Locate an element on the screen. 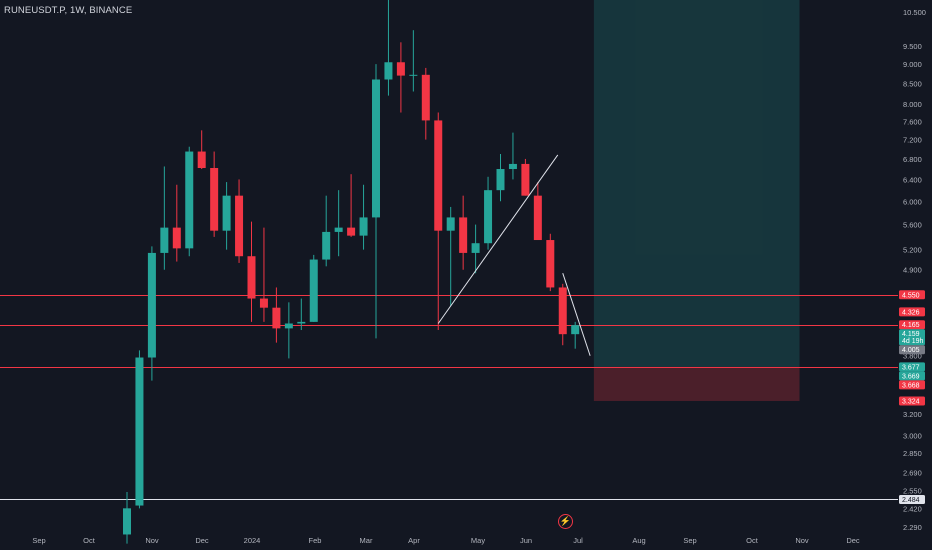  y-tick-label: 2.850 is located at coordinates (912, 453).